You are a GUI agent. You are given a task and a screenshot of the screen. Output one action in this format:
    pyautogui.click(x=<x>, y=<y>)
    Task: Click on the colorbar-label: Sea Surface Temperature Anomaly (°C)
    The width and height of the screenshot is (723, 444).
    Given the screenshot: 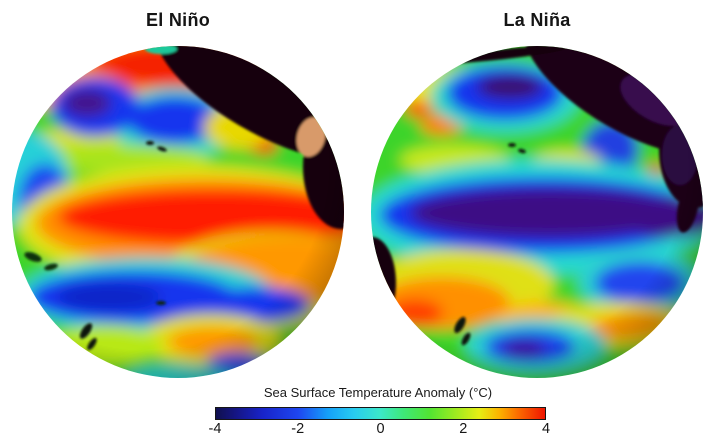 What is the action you would take?
    pyautogui.click(x=378, y=392)
    